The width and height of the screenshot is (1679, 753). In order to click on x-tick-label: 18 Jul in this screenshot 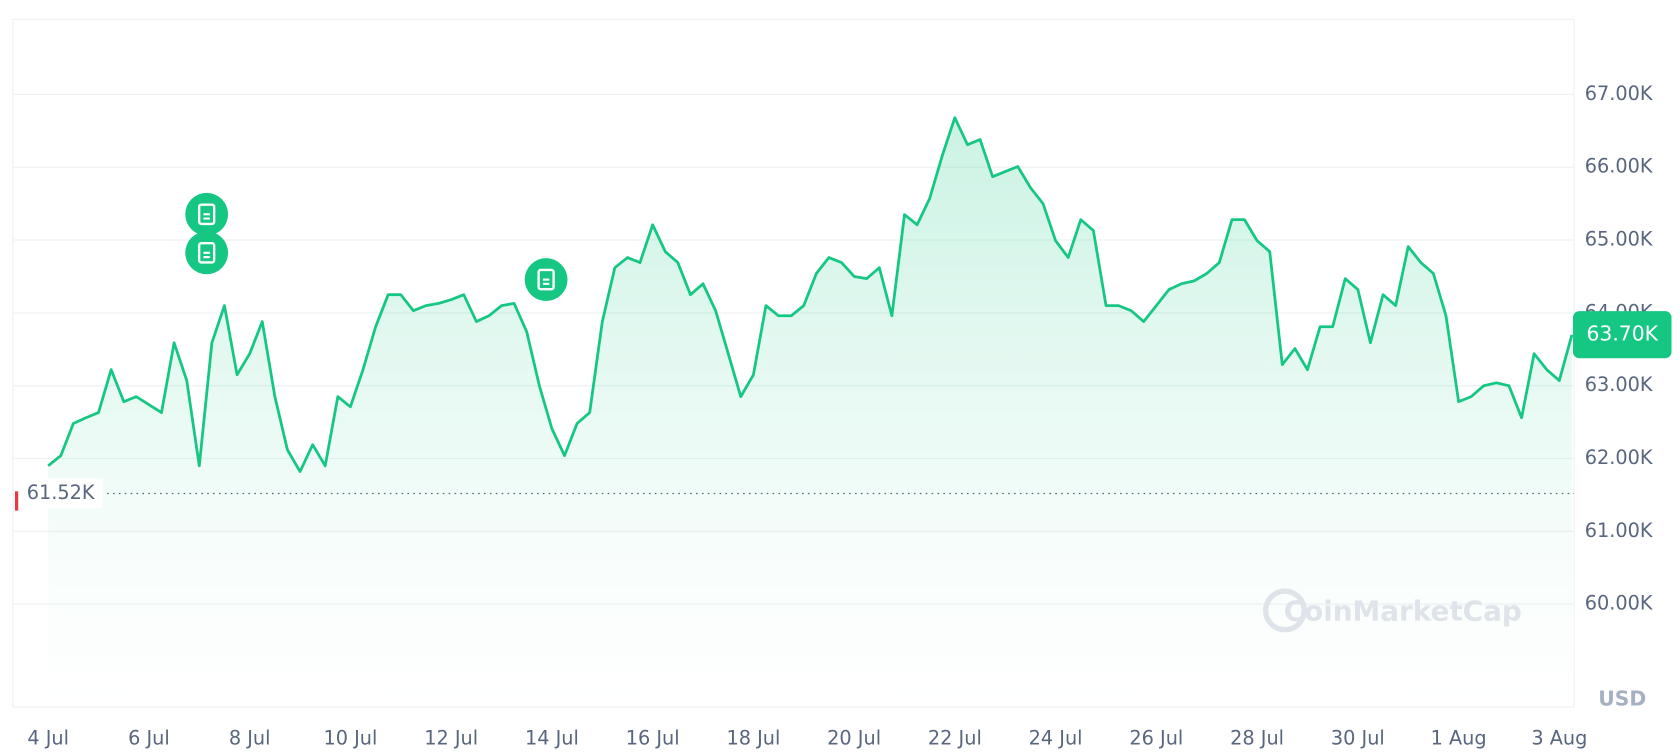, I will do `click(753, 737)`.